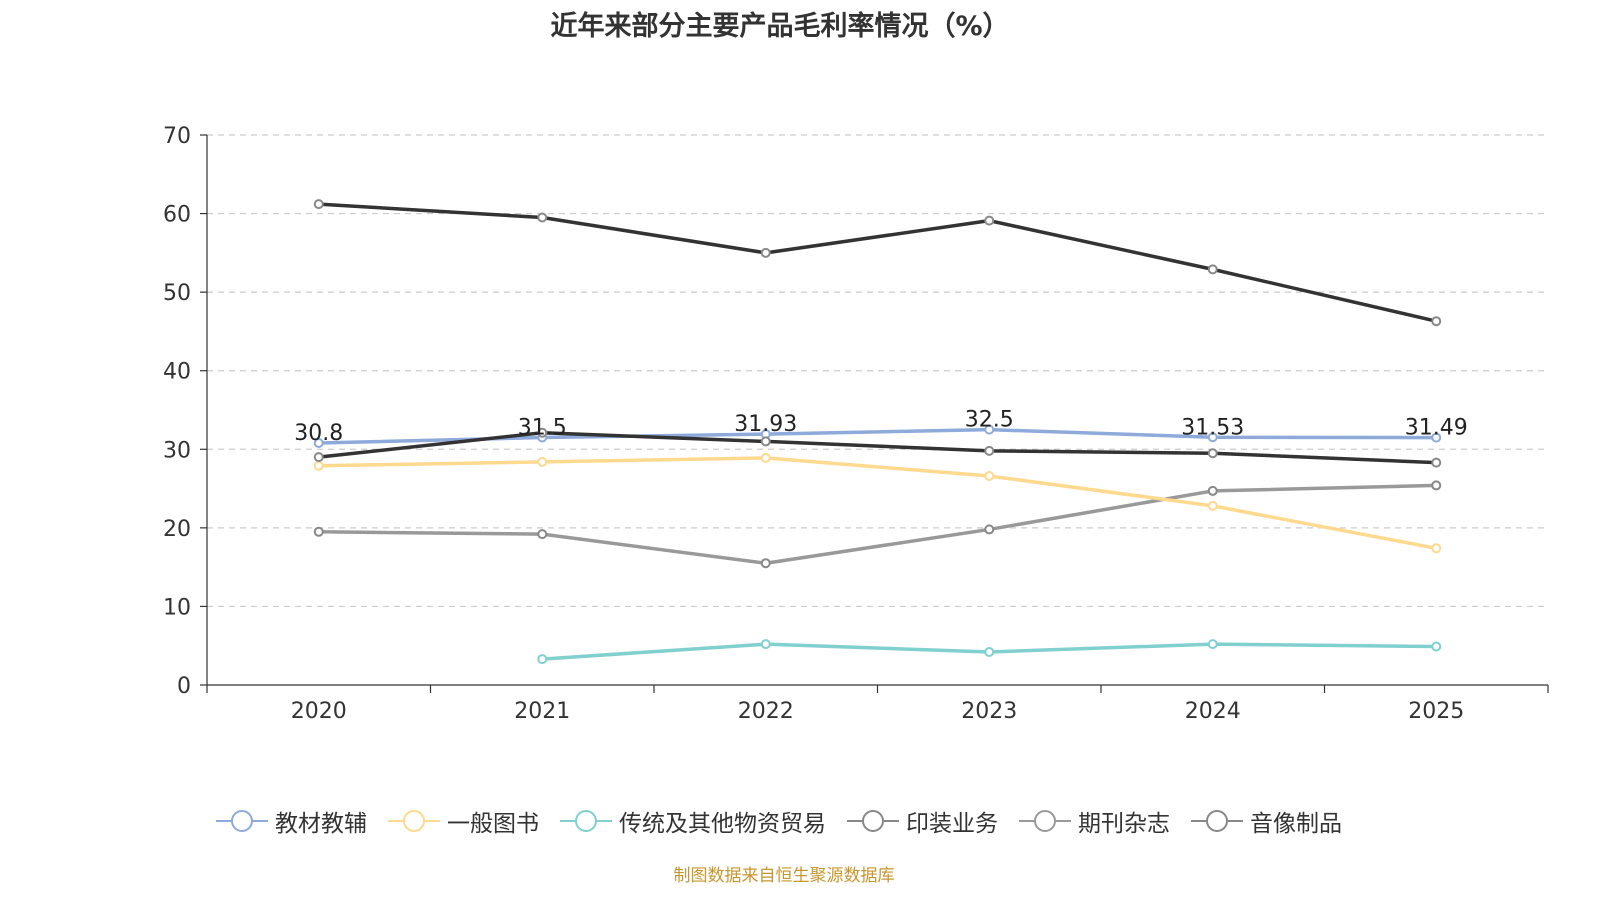  Describe the element at coordinates (1436, 711) in the screenshot. I see `x-tick-label-2025: 2025` at that location.